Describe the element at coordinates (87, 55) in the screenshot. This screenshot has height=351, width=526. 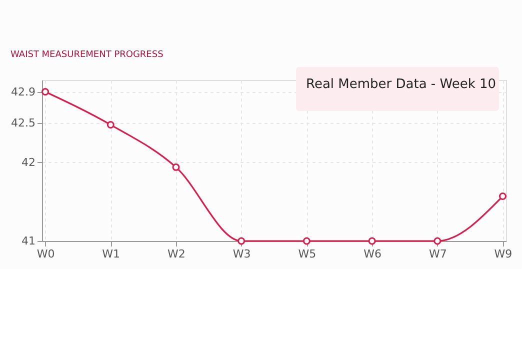
I see `chart-title: WAIST MEASUREMENT PROGRESS` at that location.